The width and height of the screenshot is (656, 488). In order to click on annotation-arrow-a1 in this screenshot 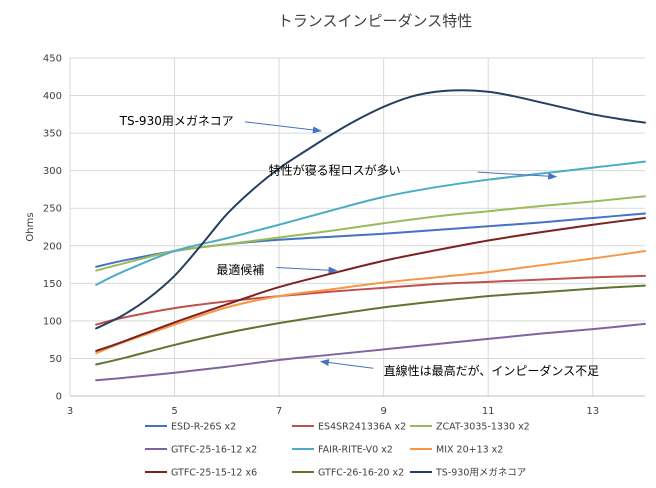, I will do `click(283, 127)`.